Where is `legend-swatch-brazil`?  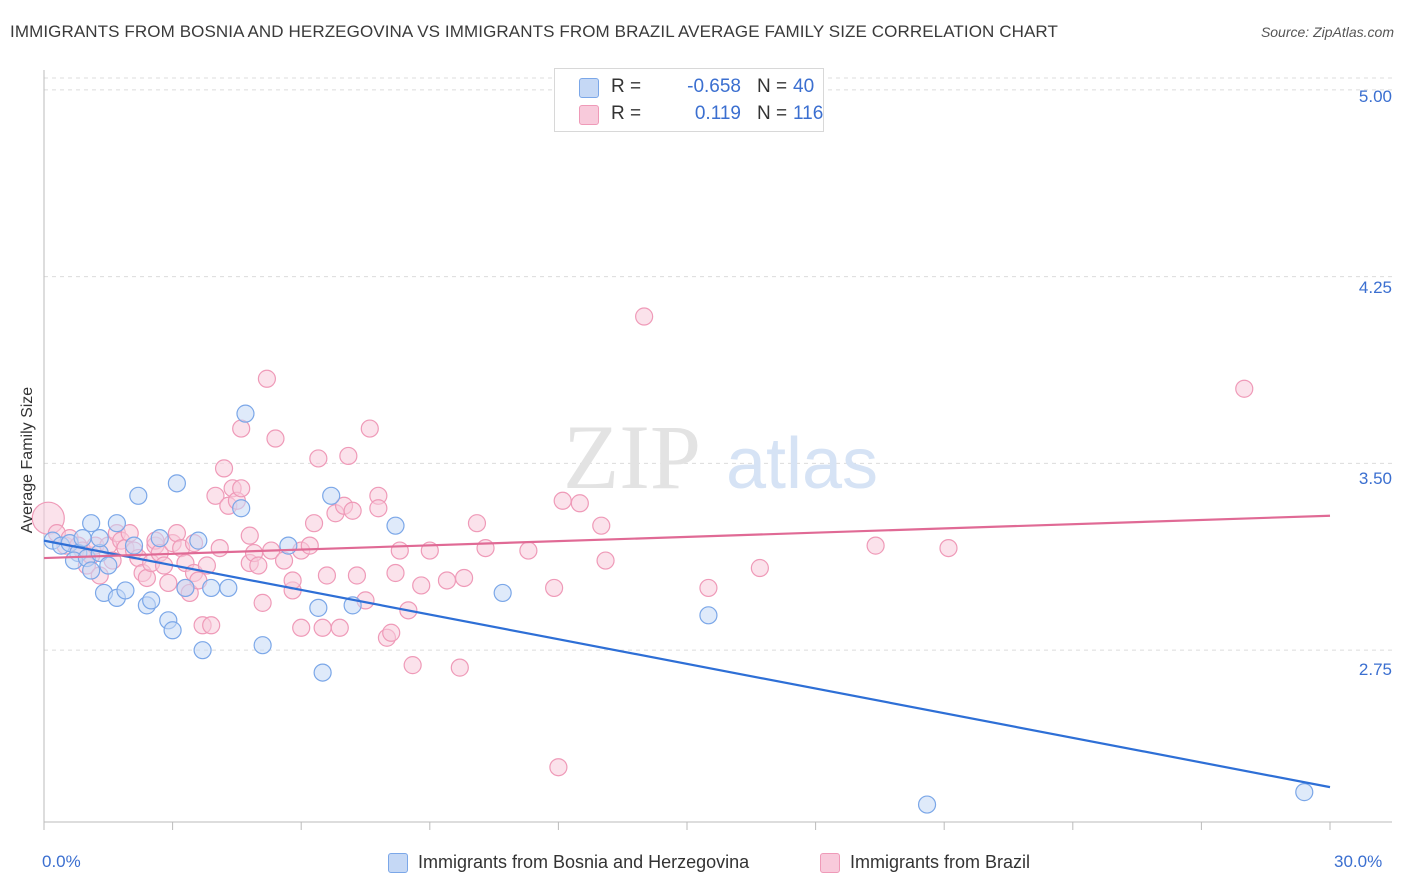 legend-swatch-brazil is located at coordinates (589, 115).